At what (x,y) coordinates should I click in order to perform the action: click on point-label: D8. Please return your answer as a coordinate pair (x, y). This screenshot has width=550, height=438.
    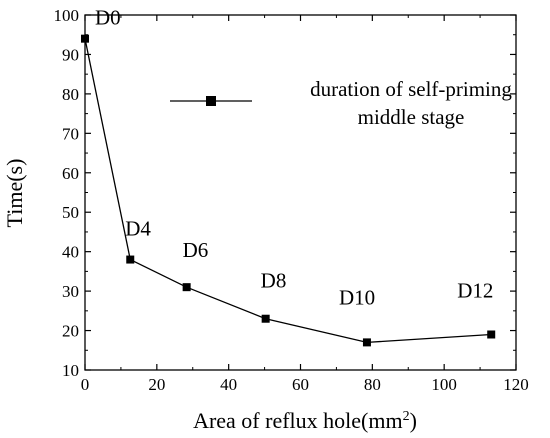
    Looking at the image, I should click on (274, 281).